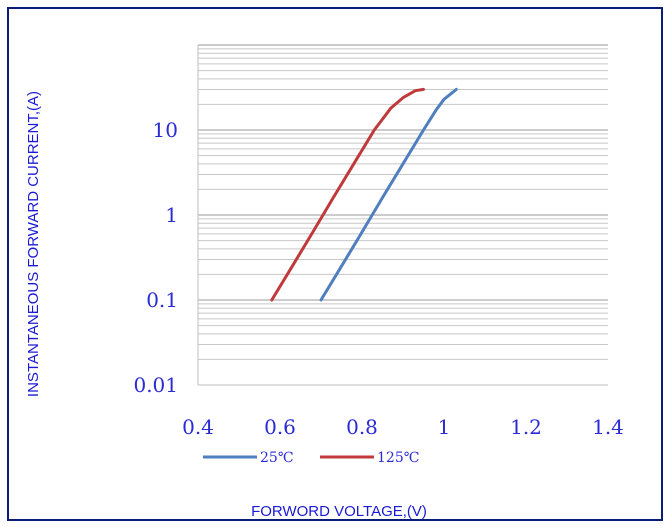 This screenshot has width=670, height=528. I want to click on y-tick-label: 10, so click(165, 130).